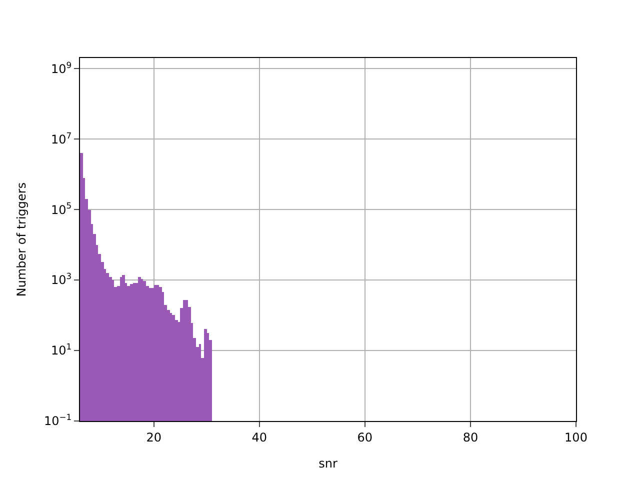 The image size is (640, 480). Describe the element at coordinates (365, 437) in the screenshot. I see `x-tick-label: 60` at that location.